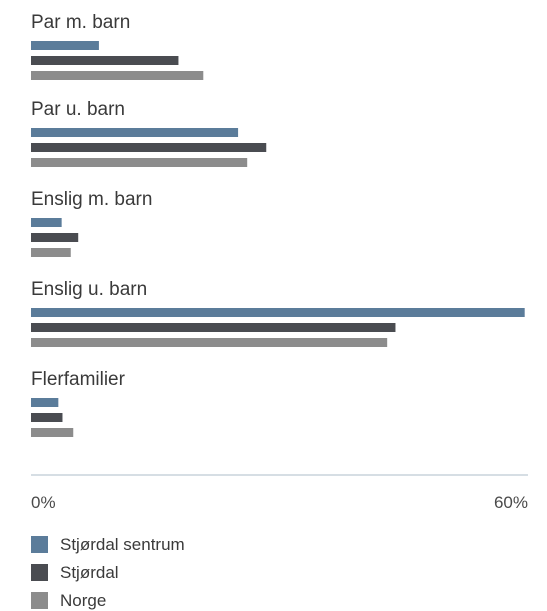  I want to click on legend-item: Norge, so click(68, 600).